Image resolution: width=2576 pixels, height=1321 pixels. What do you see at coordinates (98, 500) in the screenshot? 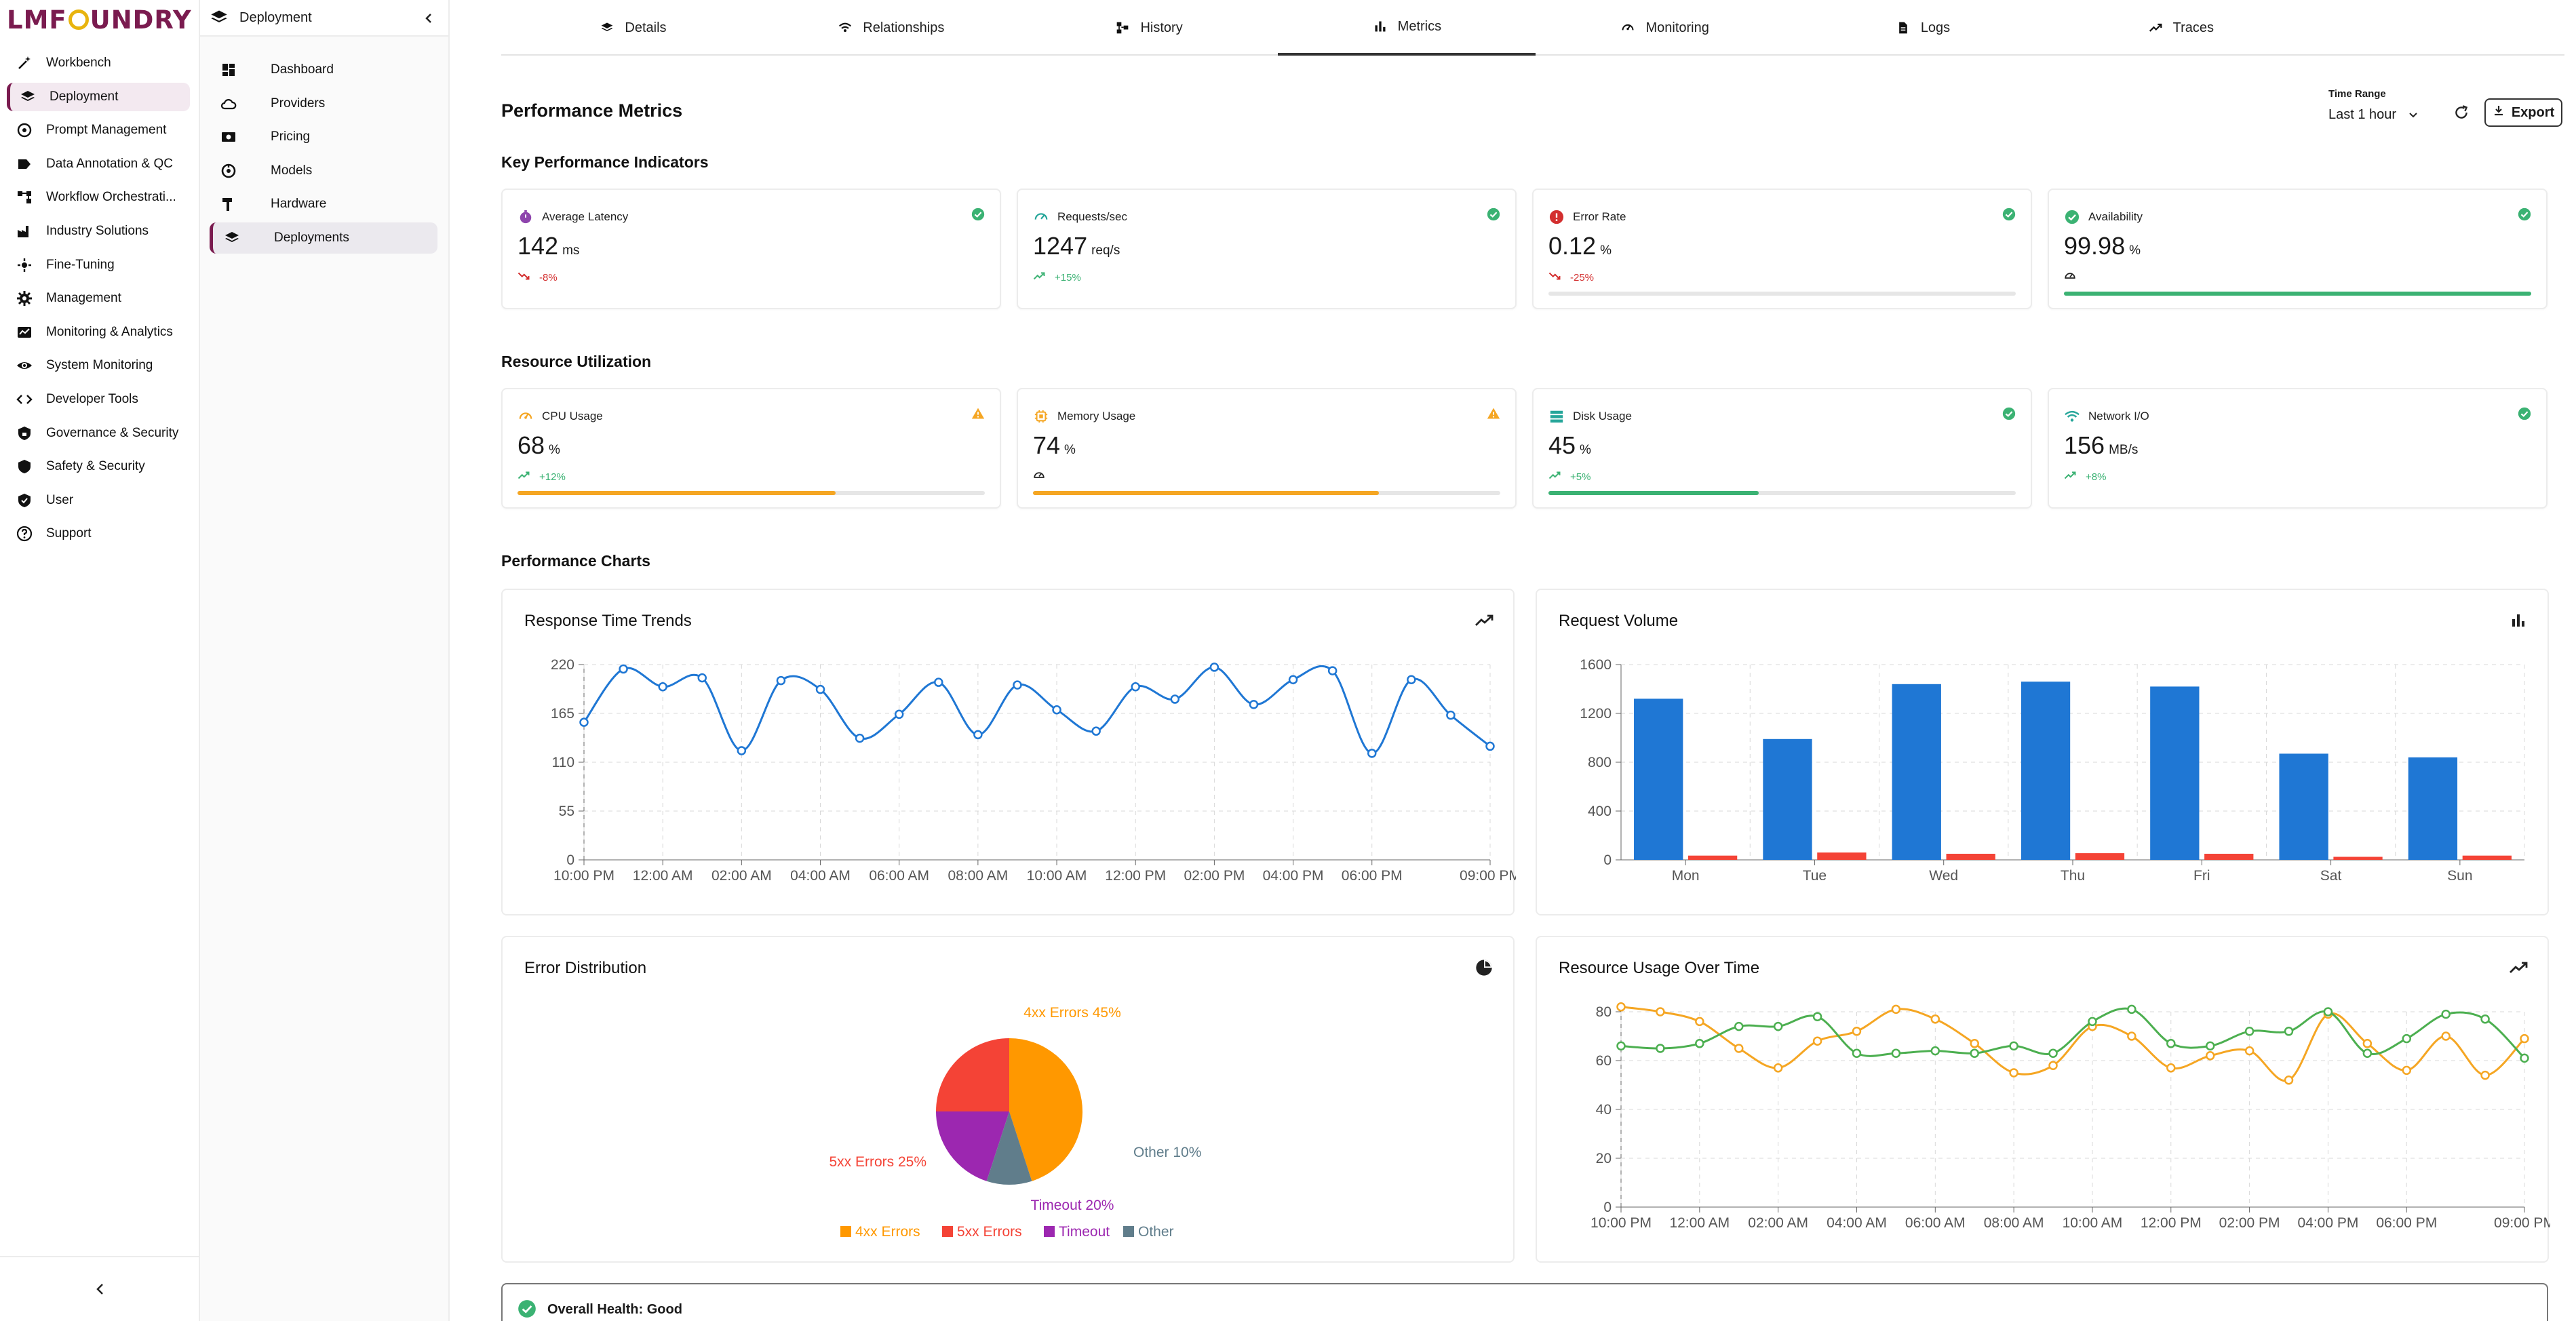
I see `nav-item-user: User` at bounding box center [98, 500].